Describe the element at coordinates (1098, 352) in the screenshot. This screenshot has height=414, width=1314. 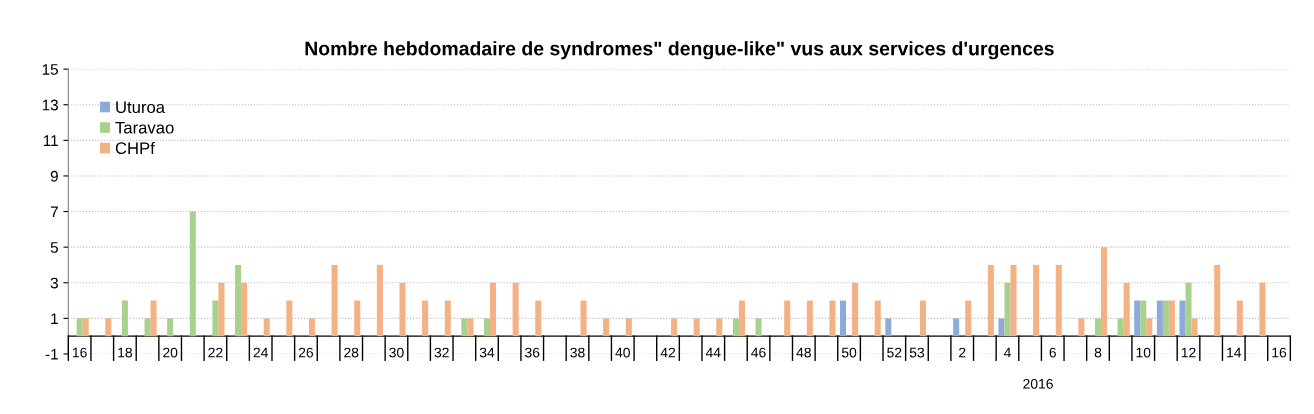
I see `x-tick-label: 8` at that location.